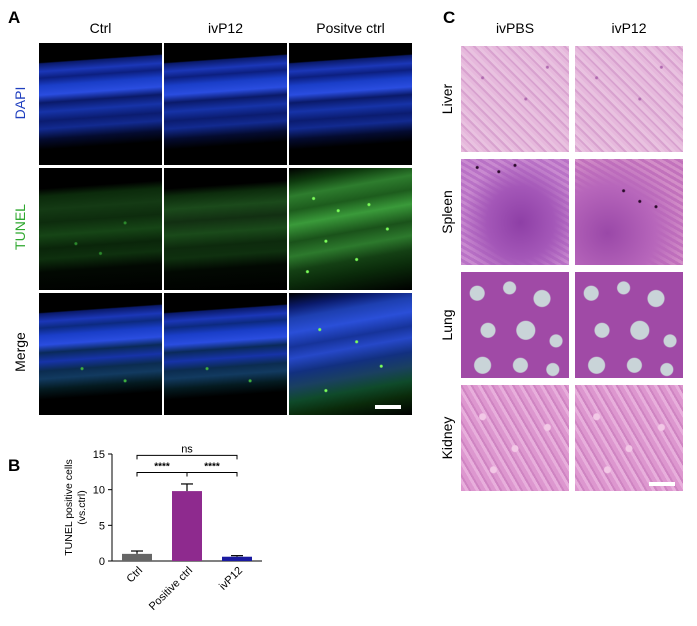 The image size is (697, 626). I want to click on column-header-ivpbs: ivPBS, so click(515, 28).